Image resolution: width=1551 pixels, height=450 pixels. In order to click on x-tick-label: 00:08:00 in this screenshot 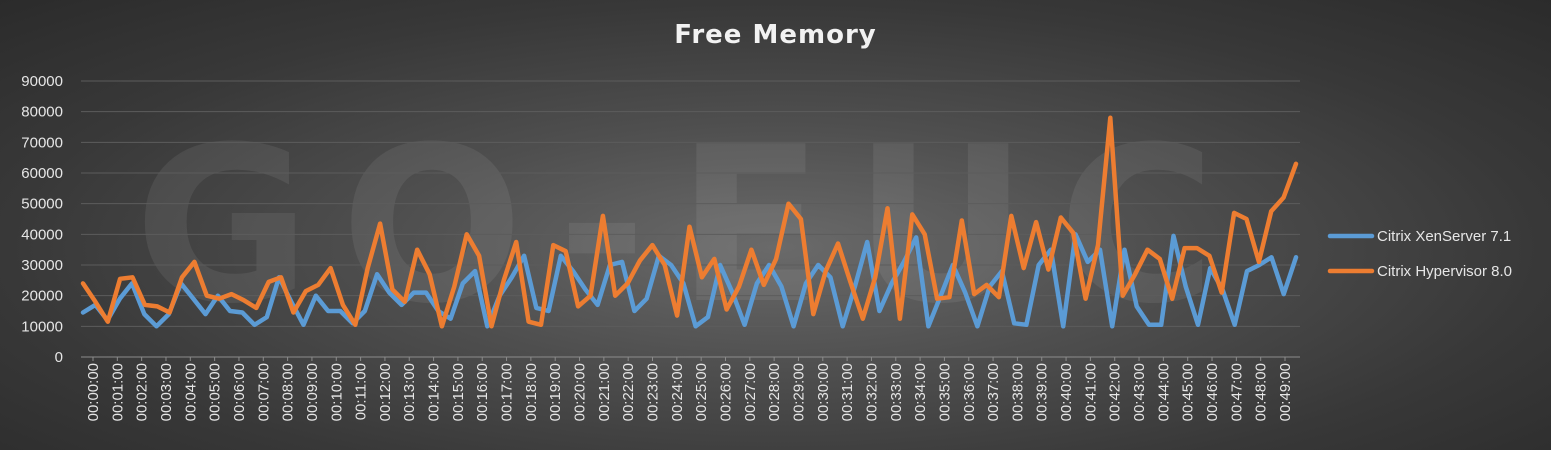, I will do `click(288, 392)`.